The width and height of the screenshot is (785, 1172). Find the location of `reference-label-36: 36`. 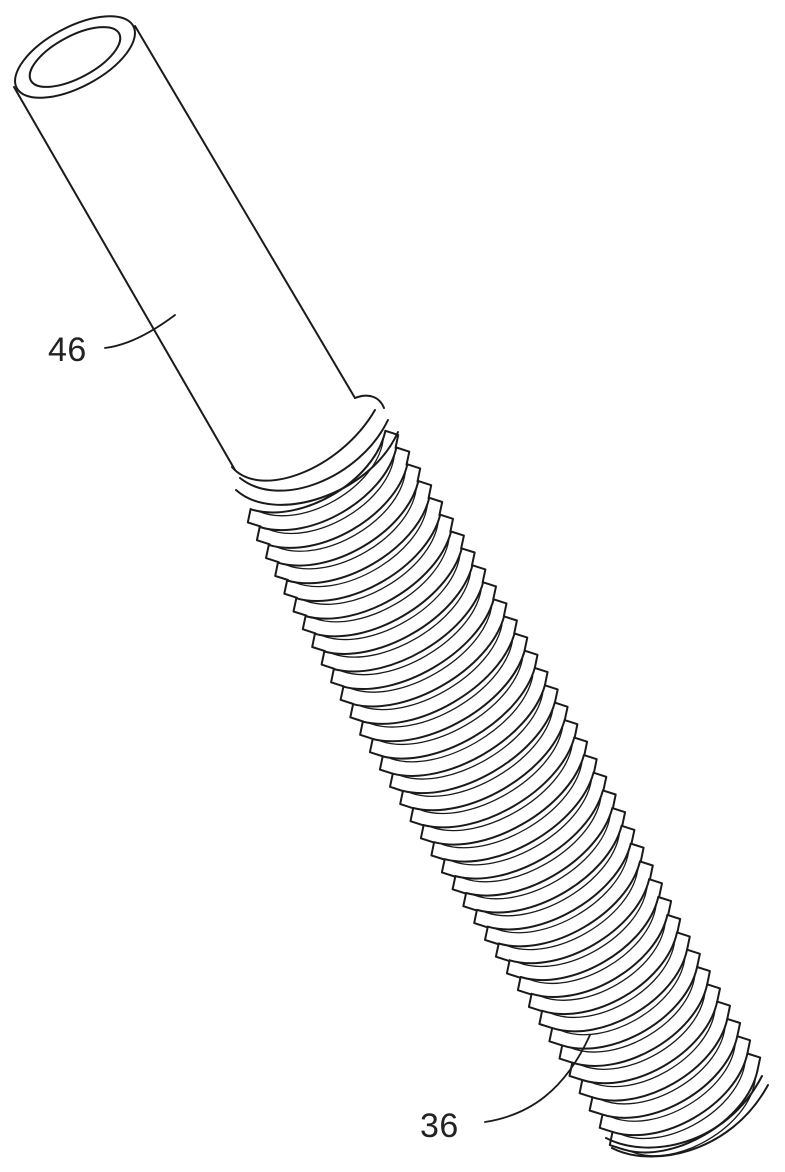

reference-label-36: 36 is located at coordinates (439, 1126).